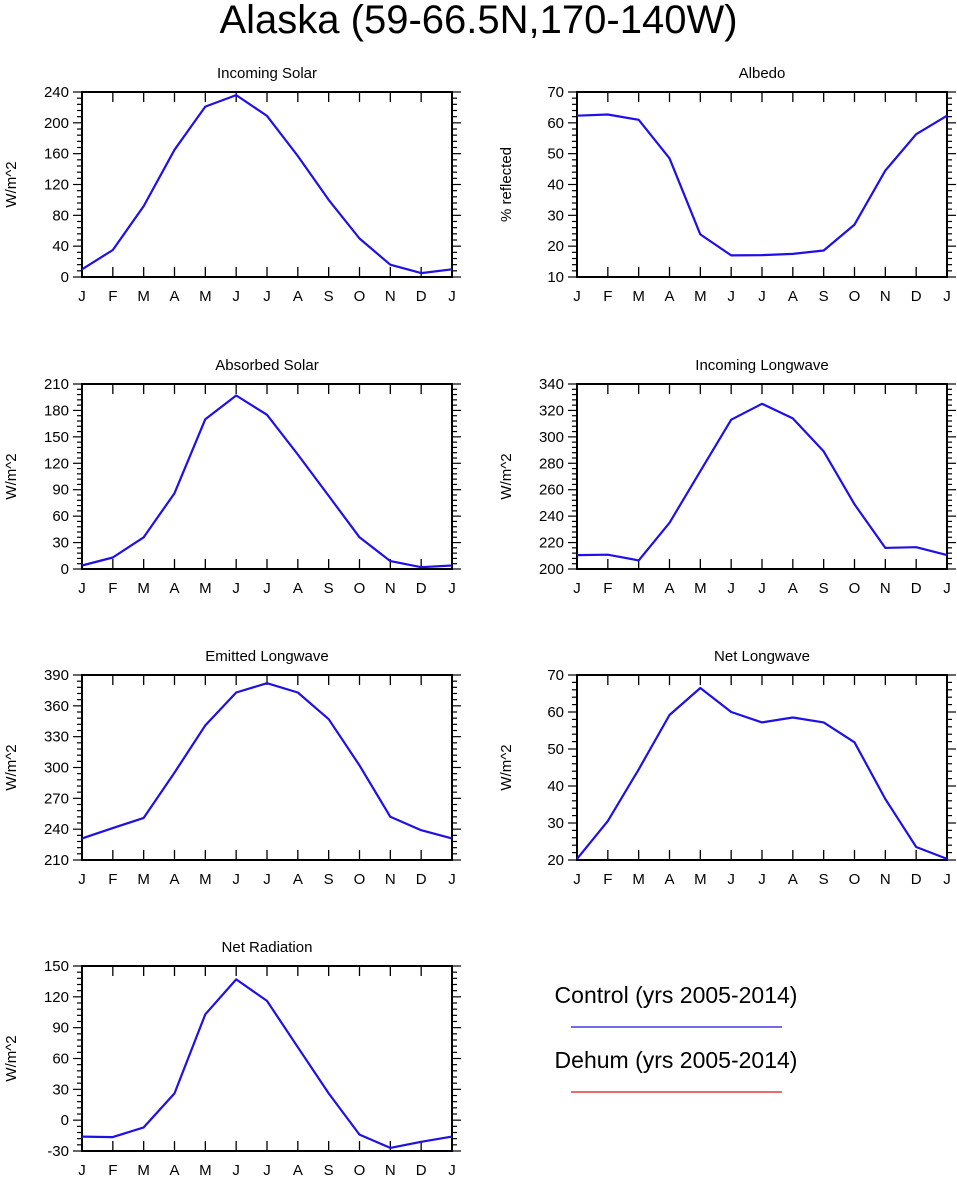 The height and width of the screenshot is (1187, 957). Describe the element at coordinates (56, 798) in the screenshot. I see `y-tick-label: 270` at that location.